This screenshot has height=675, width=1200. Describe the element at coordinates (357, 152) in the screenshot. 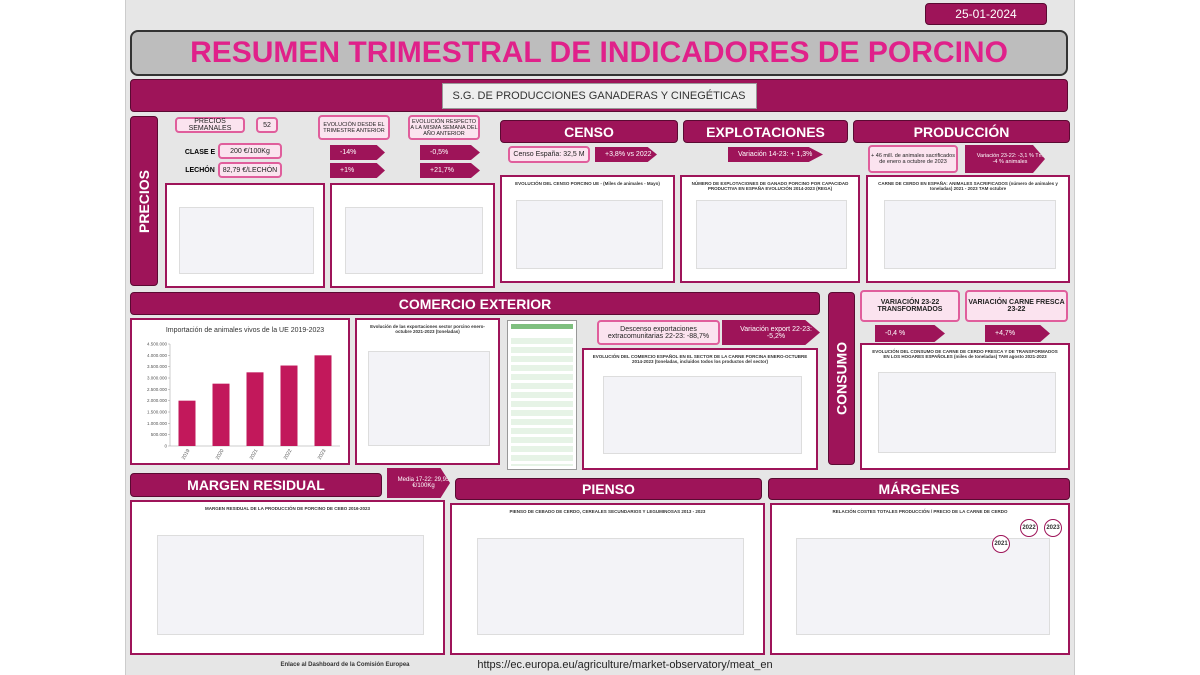

I see `change-arrow: -14%` at that location.